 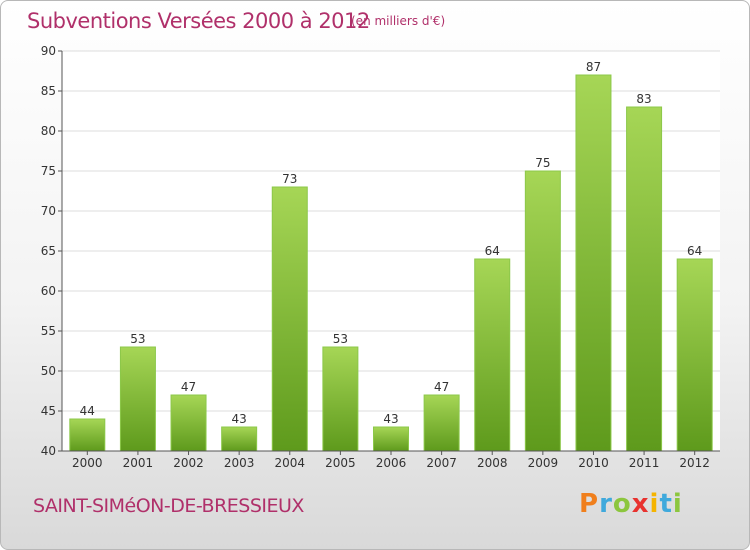 I want to click on x-tick-label: 2008, so click(x=492, y=463).